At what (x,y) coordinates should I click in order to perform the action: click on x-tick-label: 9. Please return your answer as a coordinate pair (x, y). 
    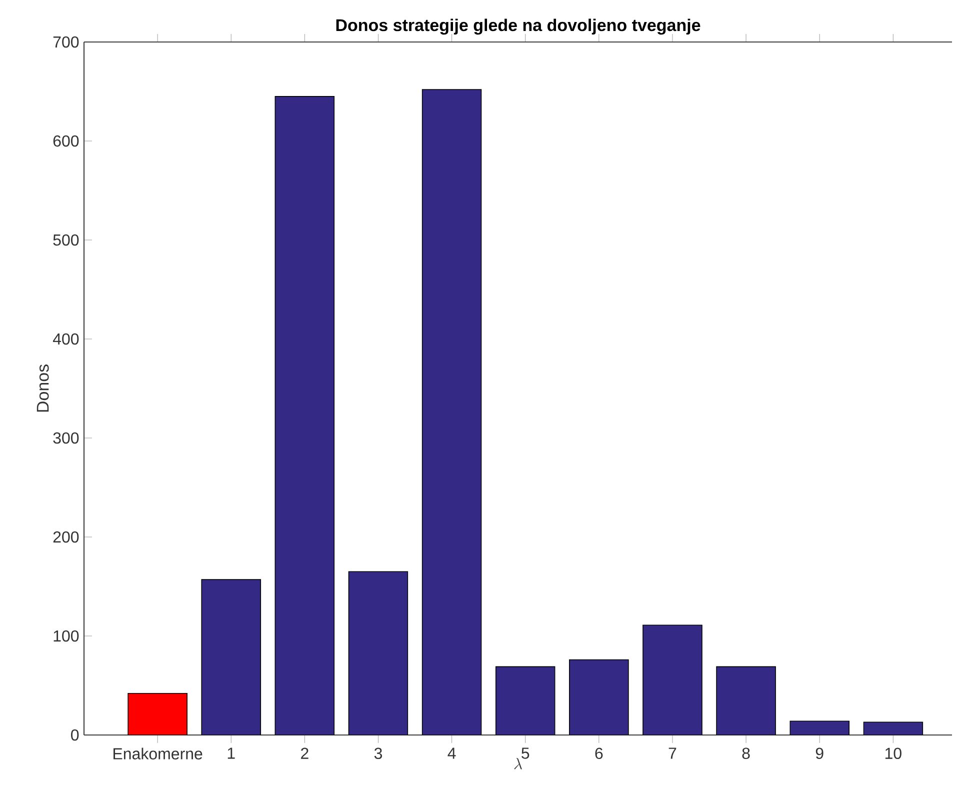
    Looking at the image, I should click on (820, 754).